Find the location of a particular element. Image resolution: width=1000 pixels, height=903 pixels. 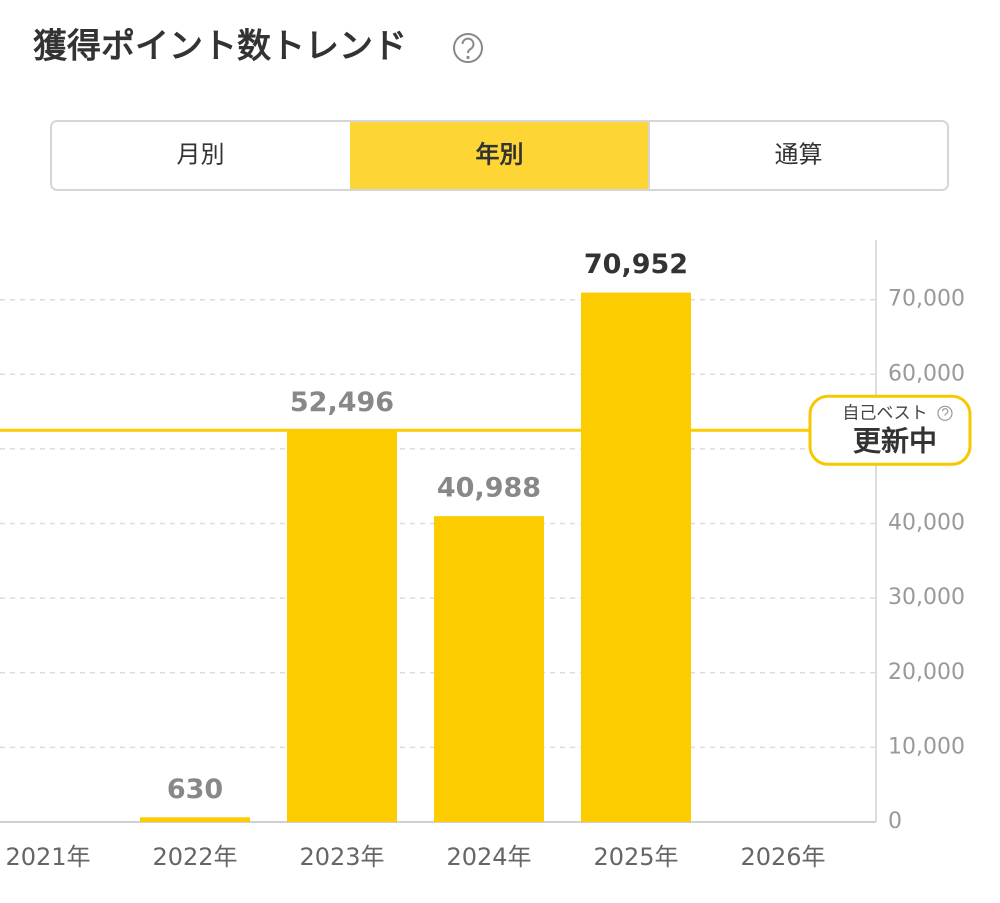

y-tick-label: 70,000 is located at coordinates (926, 299).